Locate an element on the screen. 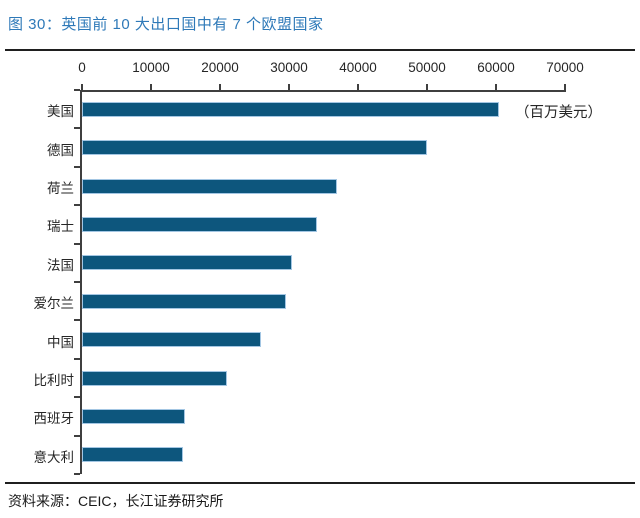 The image size is (640, 518). category-label: 爱尔兰 is located at coordinates (54, 304).